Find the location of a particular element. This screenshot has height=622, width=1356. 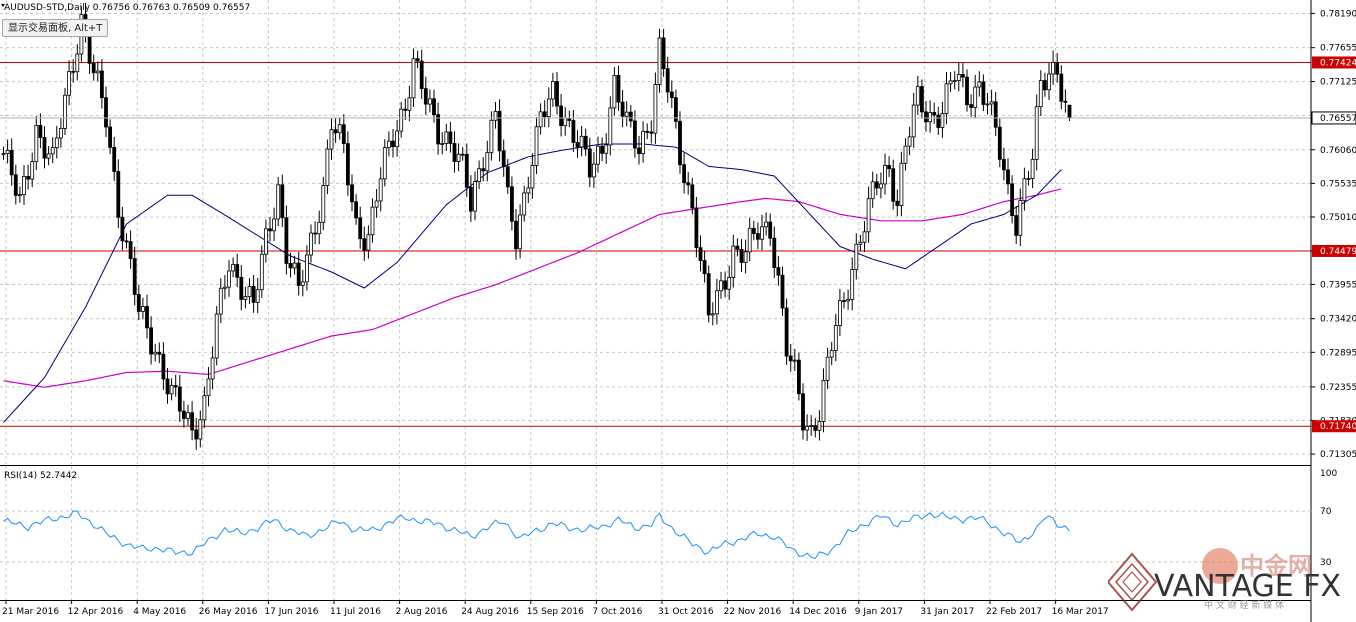

price-tick-label: 0.73955 is located at coordinates (1338, 285).